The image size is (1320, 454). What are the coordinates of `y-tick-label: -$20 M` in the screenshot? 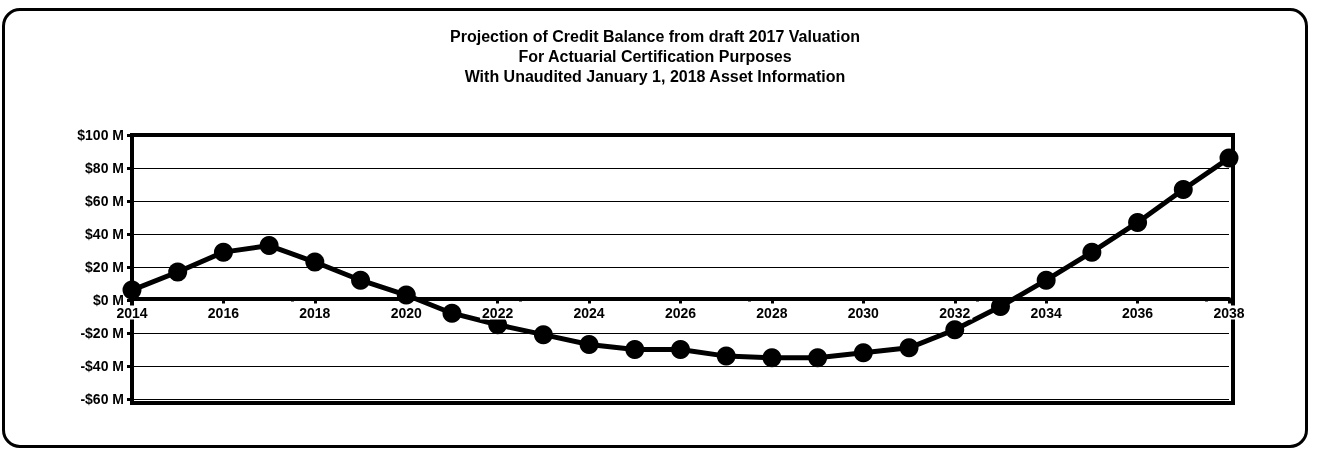 It's located at (102, 333).